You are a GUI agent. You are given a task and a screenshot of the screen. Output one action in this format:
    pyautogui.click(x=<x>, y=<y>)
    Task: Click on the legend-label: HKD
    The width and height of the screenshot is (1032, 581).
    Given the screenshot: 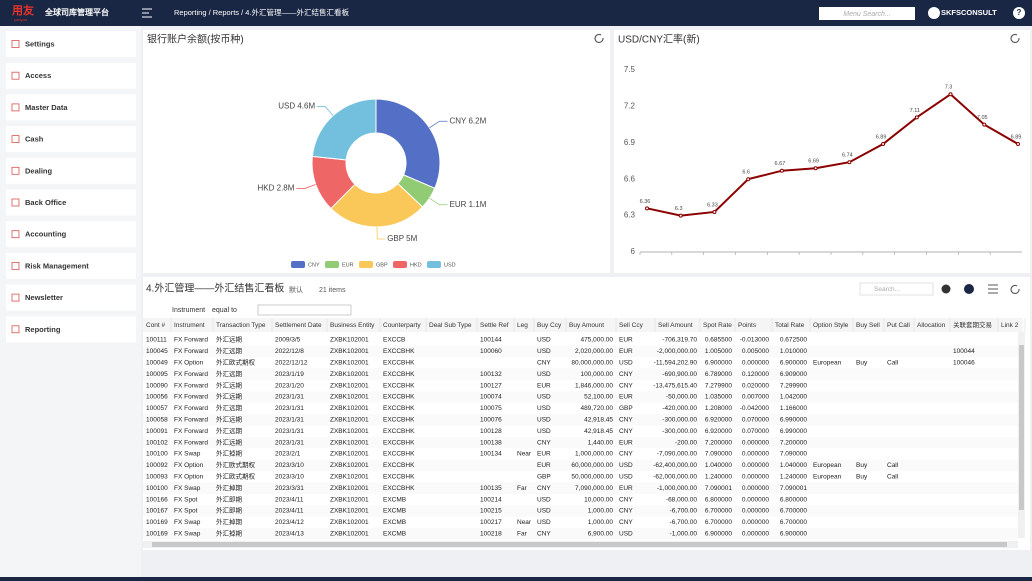 What is the action you would take?
    pyautogui.click(x=416, y=265)
    